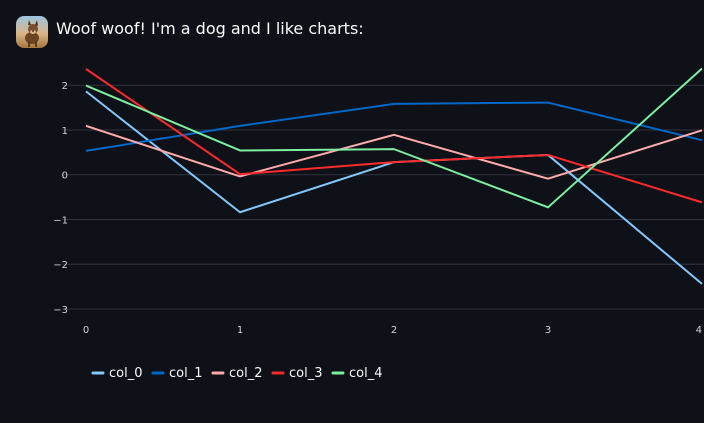  I want to click on legend-item-col_2: col_2, so click(236, 373).